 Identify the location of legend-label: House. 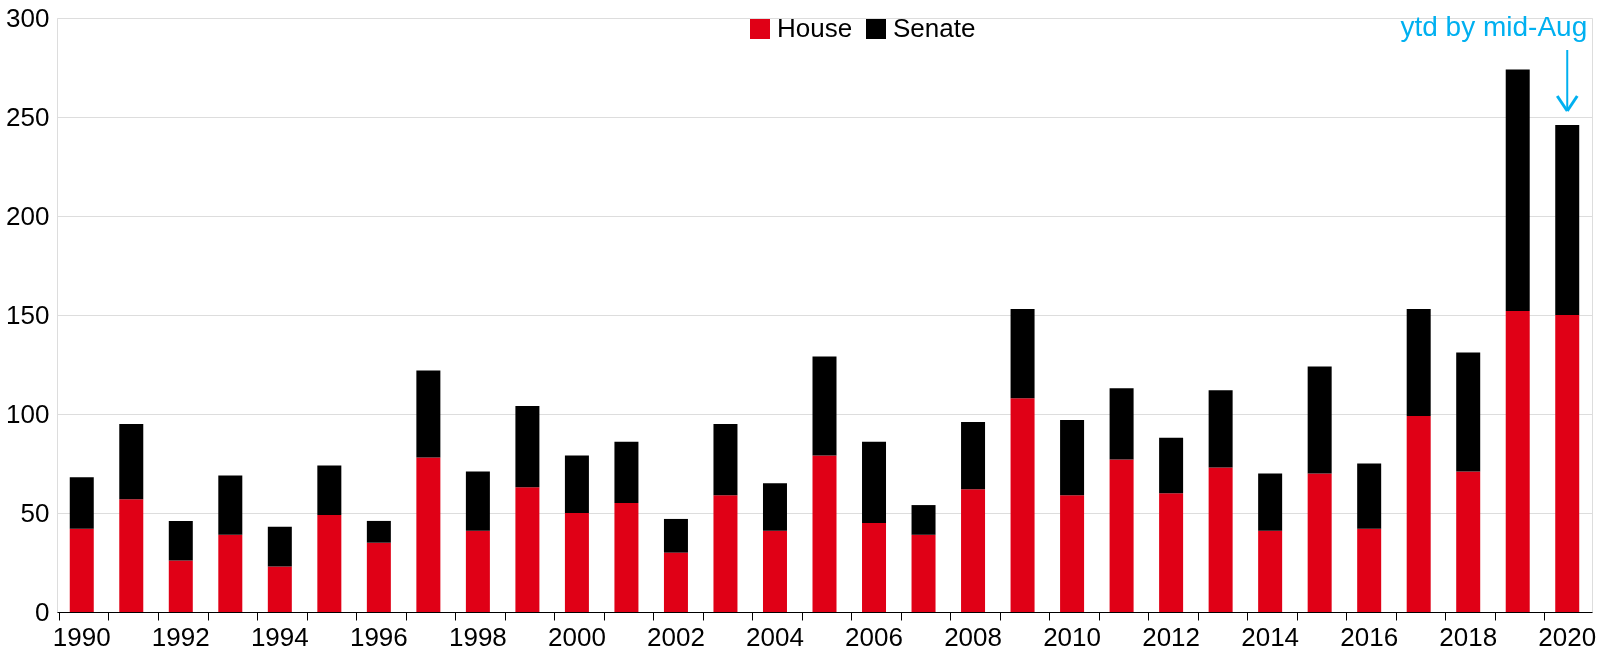
(815, 28).